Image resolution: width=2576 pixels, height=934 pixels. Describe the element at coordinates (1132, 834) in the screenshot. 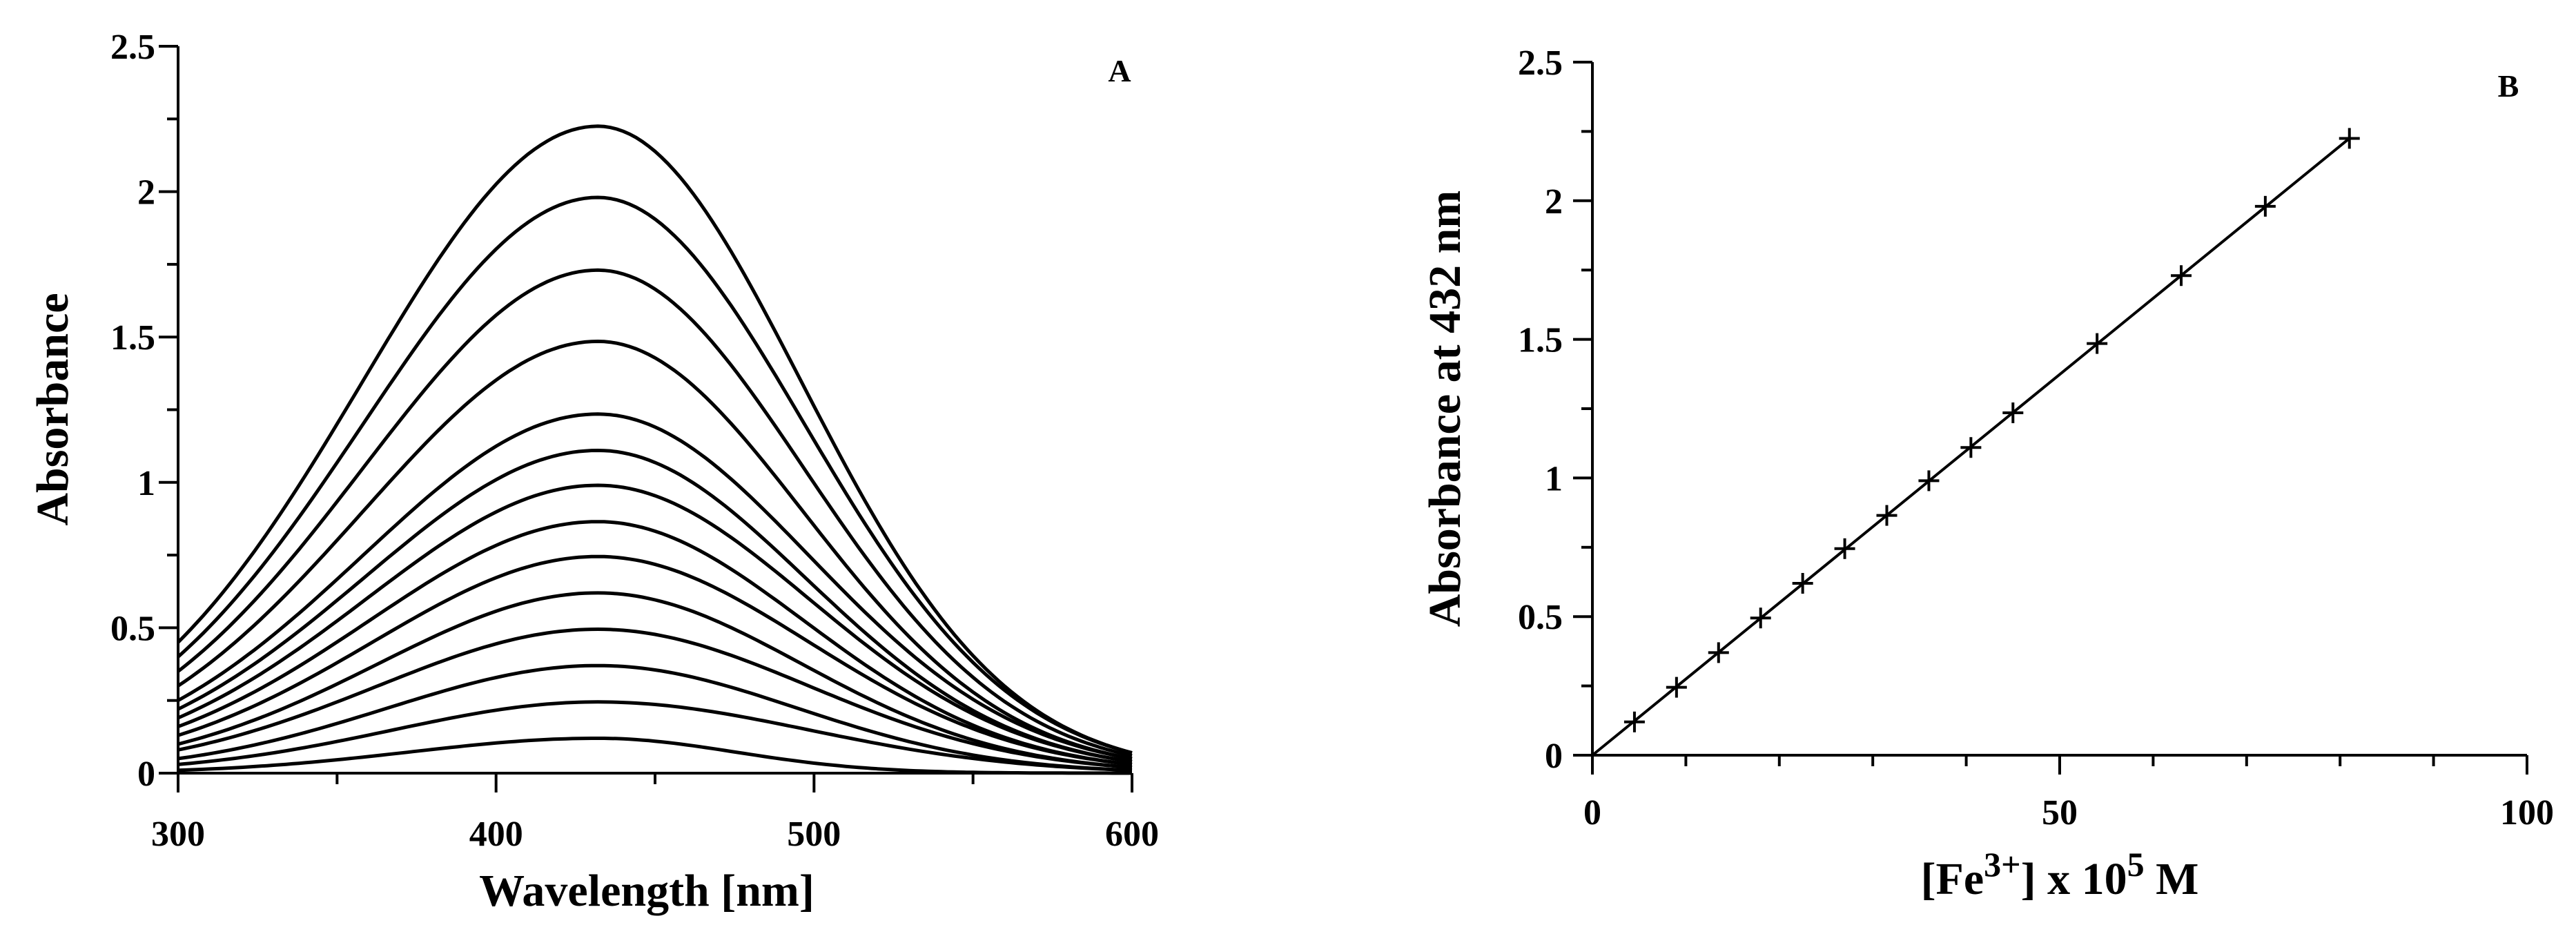

I see `panel-a-x-tick-label: 600` at that location.